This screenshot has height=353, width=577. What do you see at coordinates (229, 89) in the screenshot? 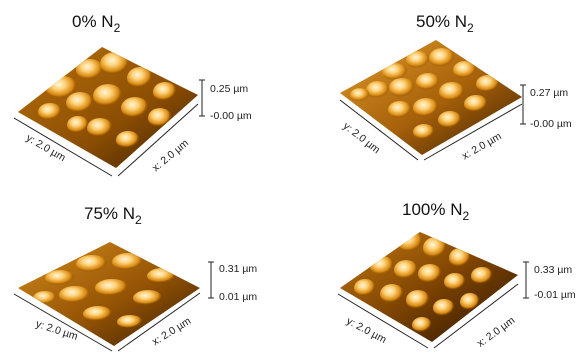
I see `z-top-label: 0.25 µm` at bounding box center [229, 89].